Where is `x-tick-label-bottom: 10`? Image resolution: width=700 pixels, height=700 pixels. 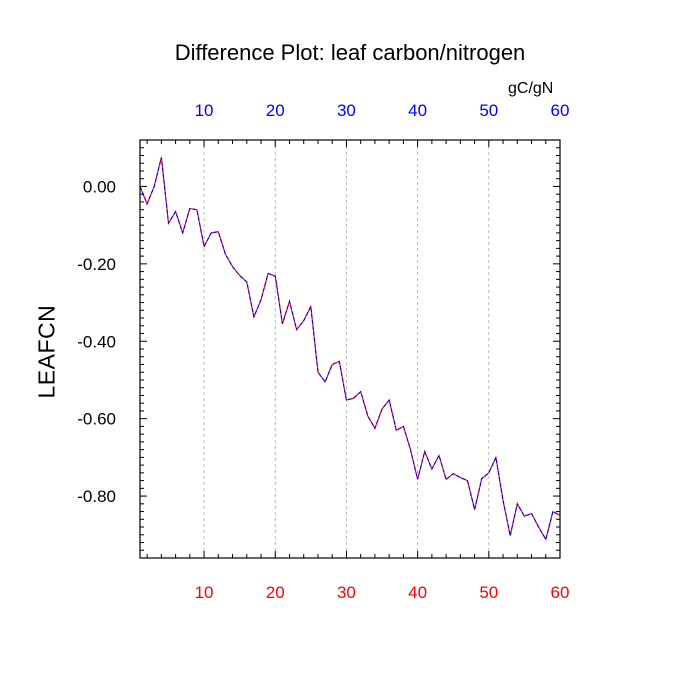
x-tick-label-bottom: 10 is located at coordinates (204, 592).